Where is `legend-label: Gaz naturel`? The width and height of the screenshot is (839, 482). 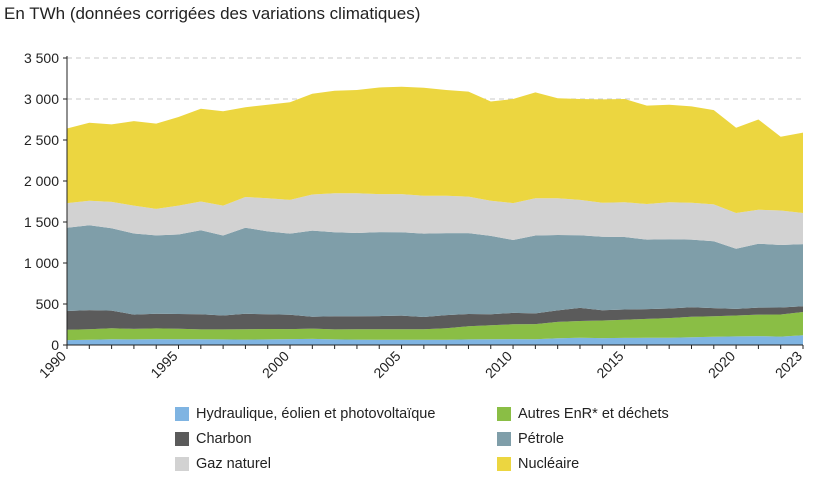 legend-label: Gaz naturel is located at coordinates (233, 464).